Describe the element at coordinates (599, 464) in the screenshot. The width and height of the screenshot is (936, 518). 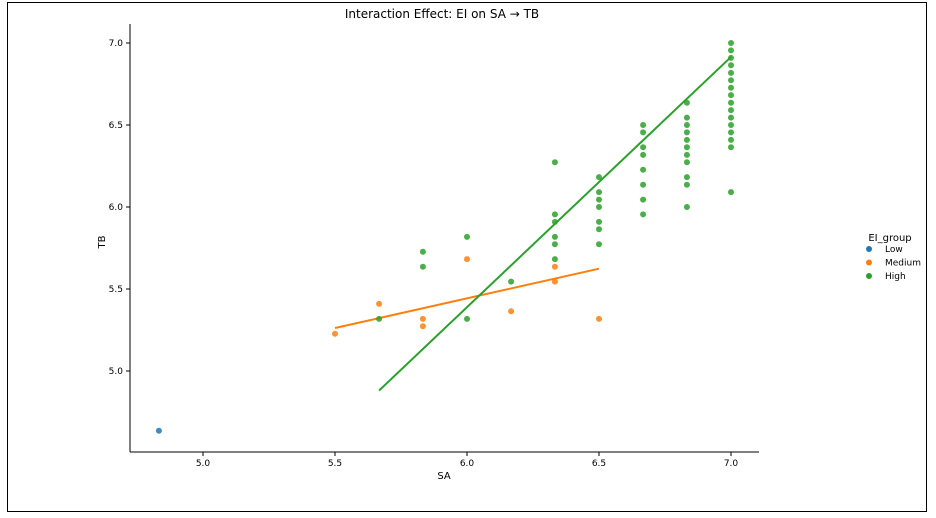
I see `x-tick-label: 6.5` at that location.